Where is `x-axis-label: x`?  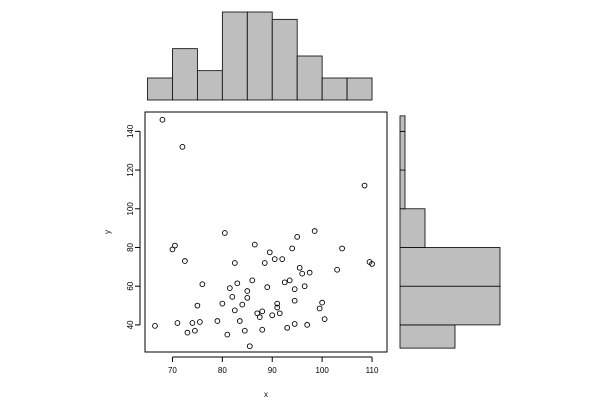
x-axis-label: x is located at coordinates (266, 394).